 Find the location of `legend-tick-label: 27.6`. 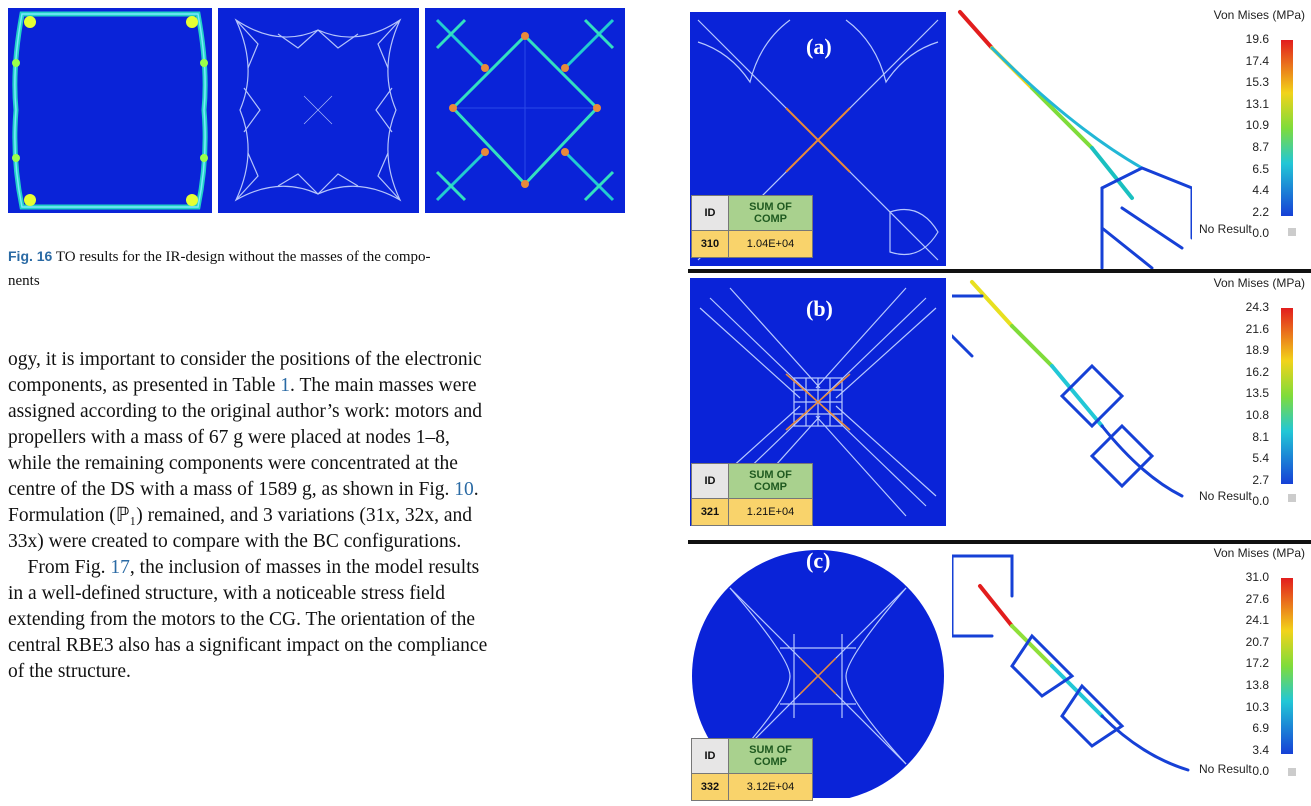

legend-tick-label: 27.6 is located at coordinates (1257, 598).